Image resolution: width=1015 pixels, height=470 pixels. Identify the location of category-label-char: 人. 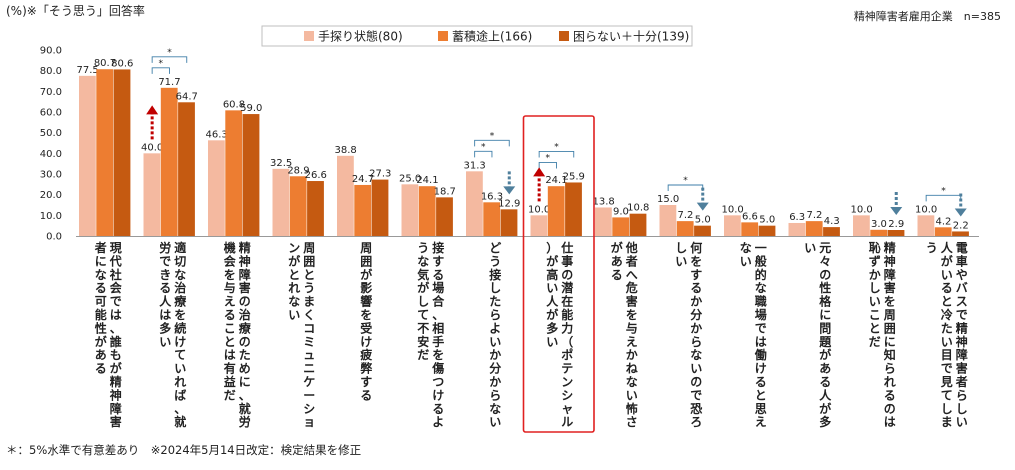
(165, 301).